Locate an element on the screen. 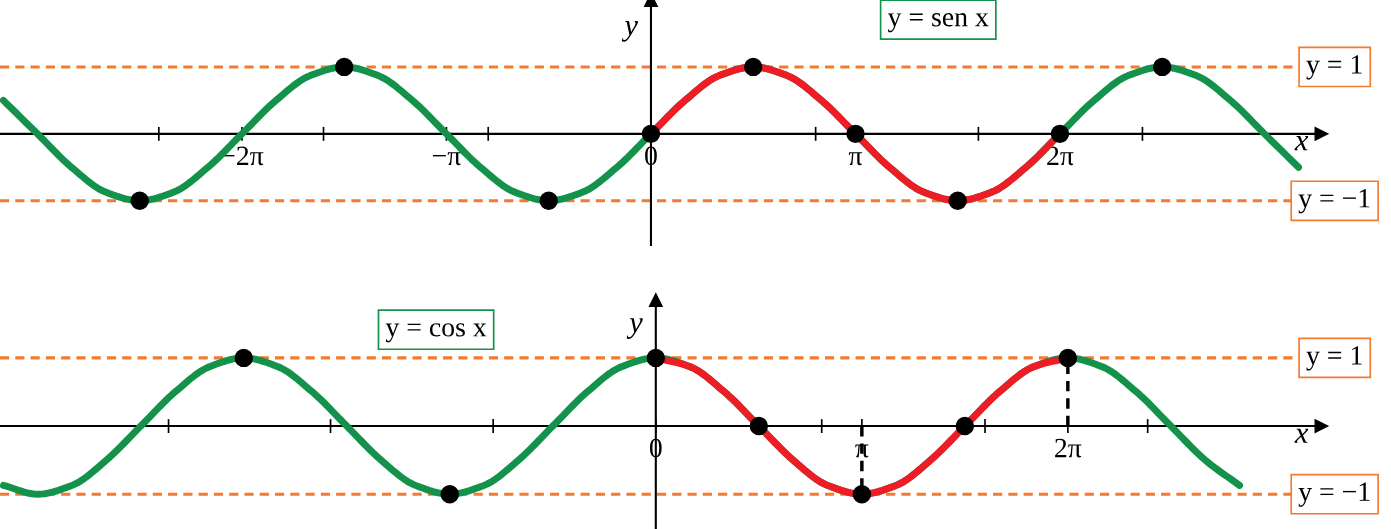 Image resolution: width=1391 pixels, height=529 pixels. text: y = cos x is located at coordinates (436, 333).